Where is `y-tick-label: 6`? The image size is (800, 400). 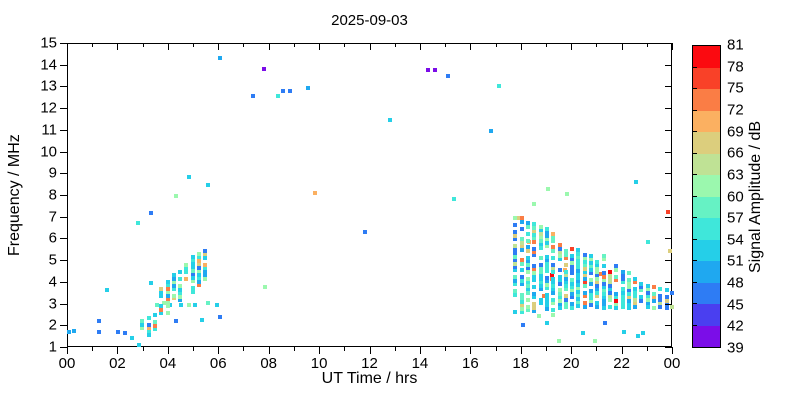
y-tick-label: 6 is located at coordinates (52, 238).